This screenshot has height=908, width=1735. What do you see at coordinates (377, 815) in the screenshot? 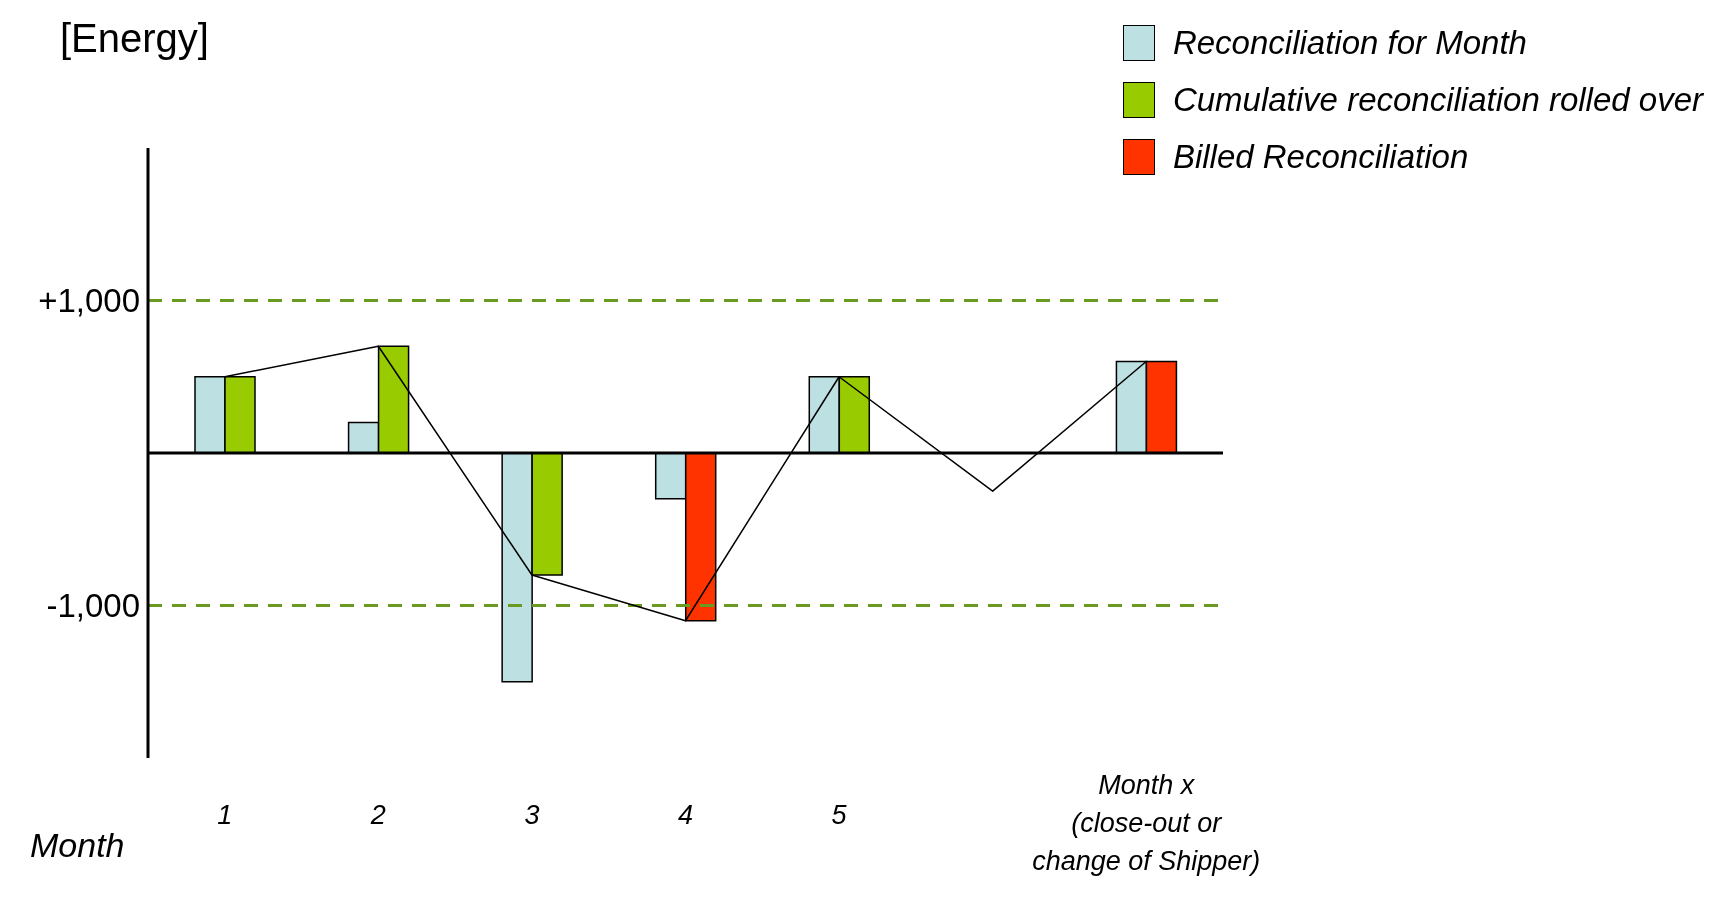
I see `x-tick-label: 2` at bounding box center [377, 815].